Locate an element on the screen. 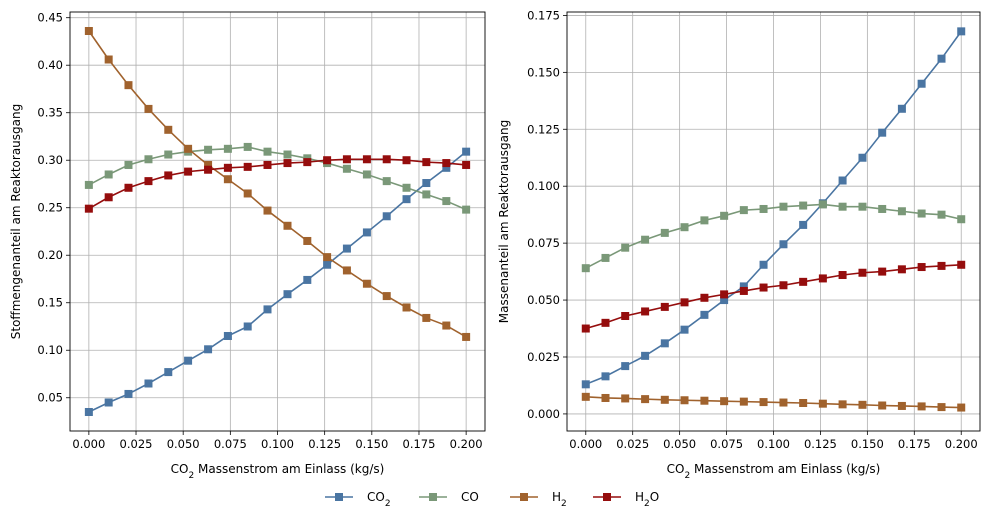 Image resolution: width=990 pixels, height=522 pixels. legend-label: CO is located at coordinates (470, 497).